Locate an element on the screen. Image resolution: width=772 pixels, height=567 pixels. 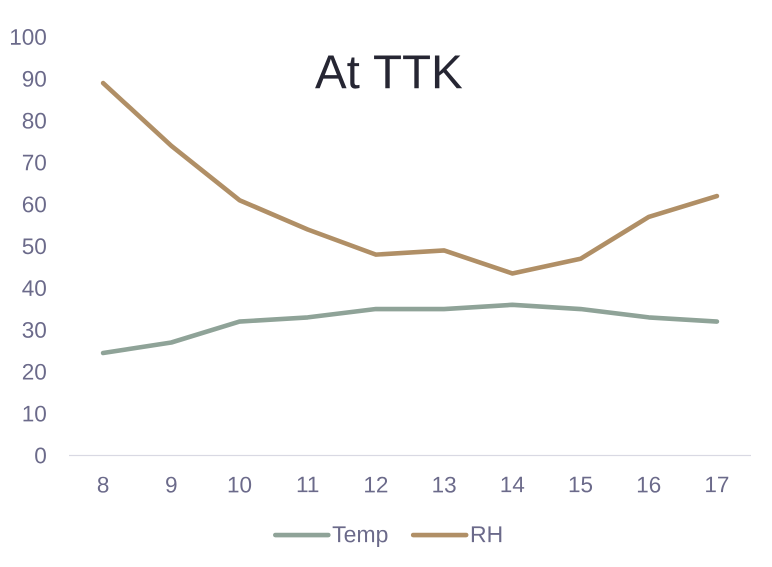
x-tick-label: 10 is located at coordinates (240, 484).